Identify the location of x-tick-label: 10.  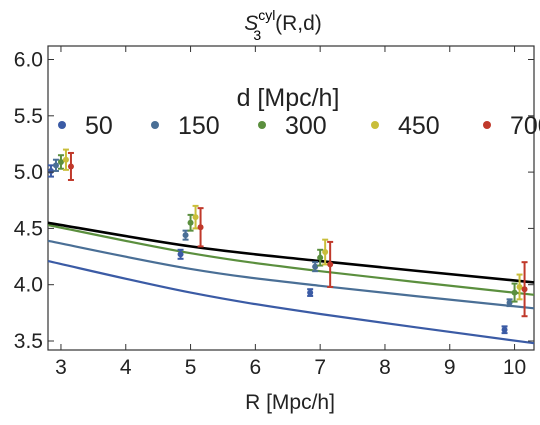
(514, 367).